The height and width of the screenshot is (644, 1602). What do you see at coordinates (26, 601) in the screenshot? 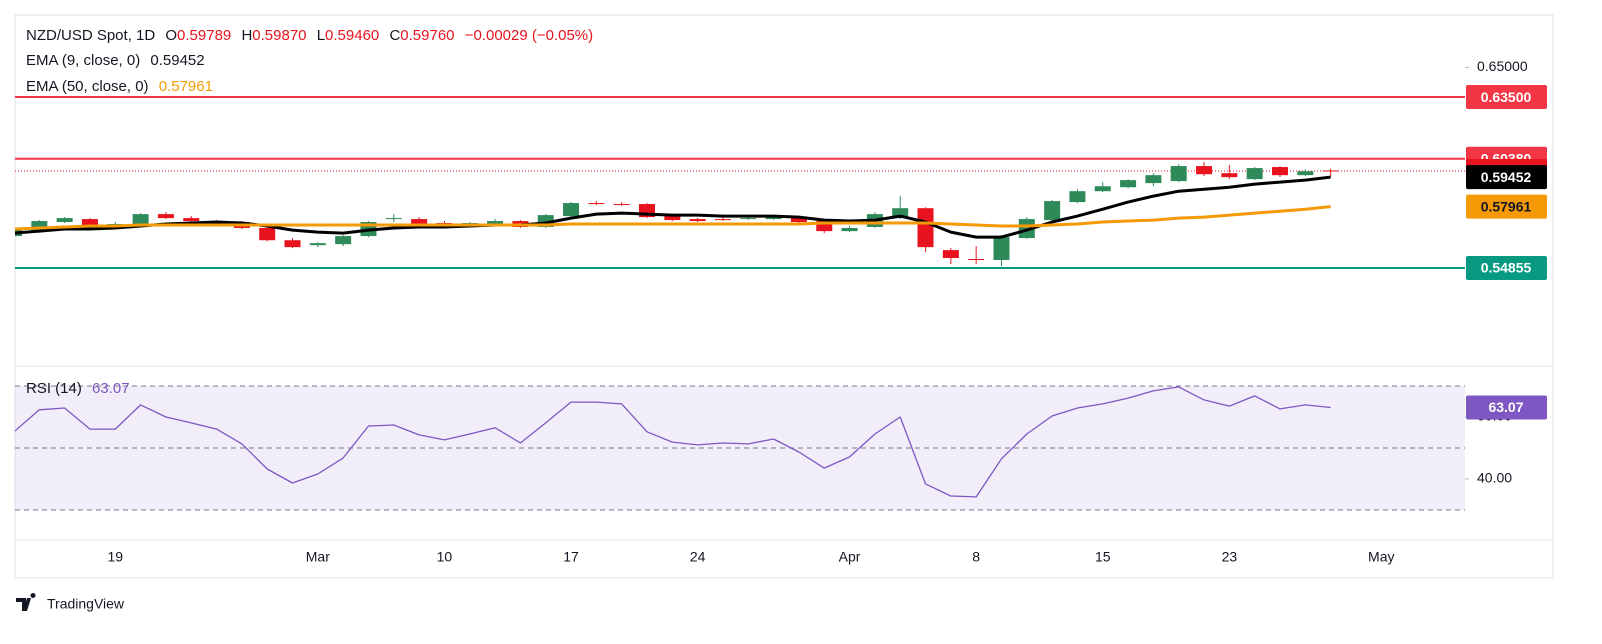
I see `logo-mark` at bounding box center [26, 601].